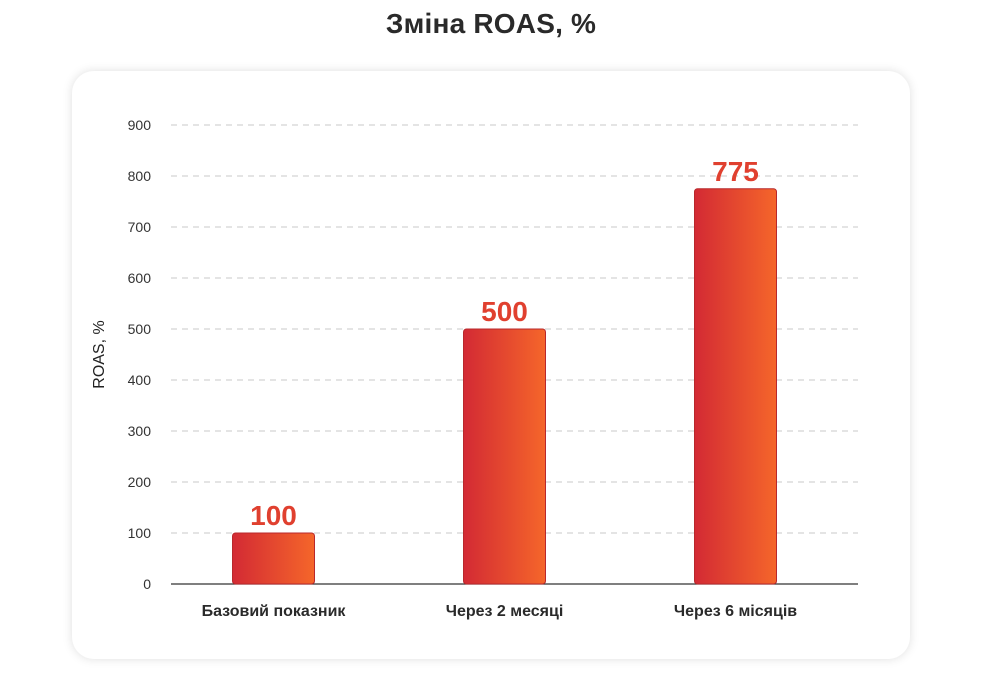 This screenshot has height=677, width=982. Describe the element at coordinates (505, 611) in the screenshot. I see `x-tick-label: Через 2 месяці` at that location.